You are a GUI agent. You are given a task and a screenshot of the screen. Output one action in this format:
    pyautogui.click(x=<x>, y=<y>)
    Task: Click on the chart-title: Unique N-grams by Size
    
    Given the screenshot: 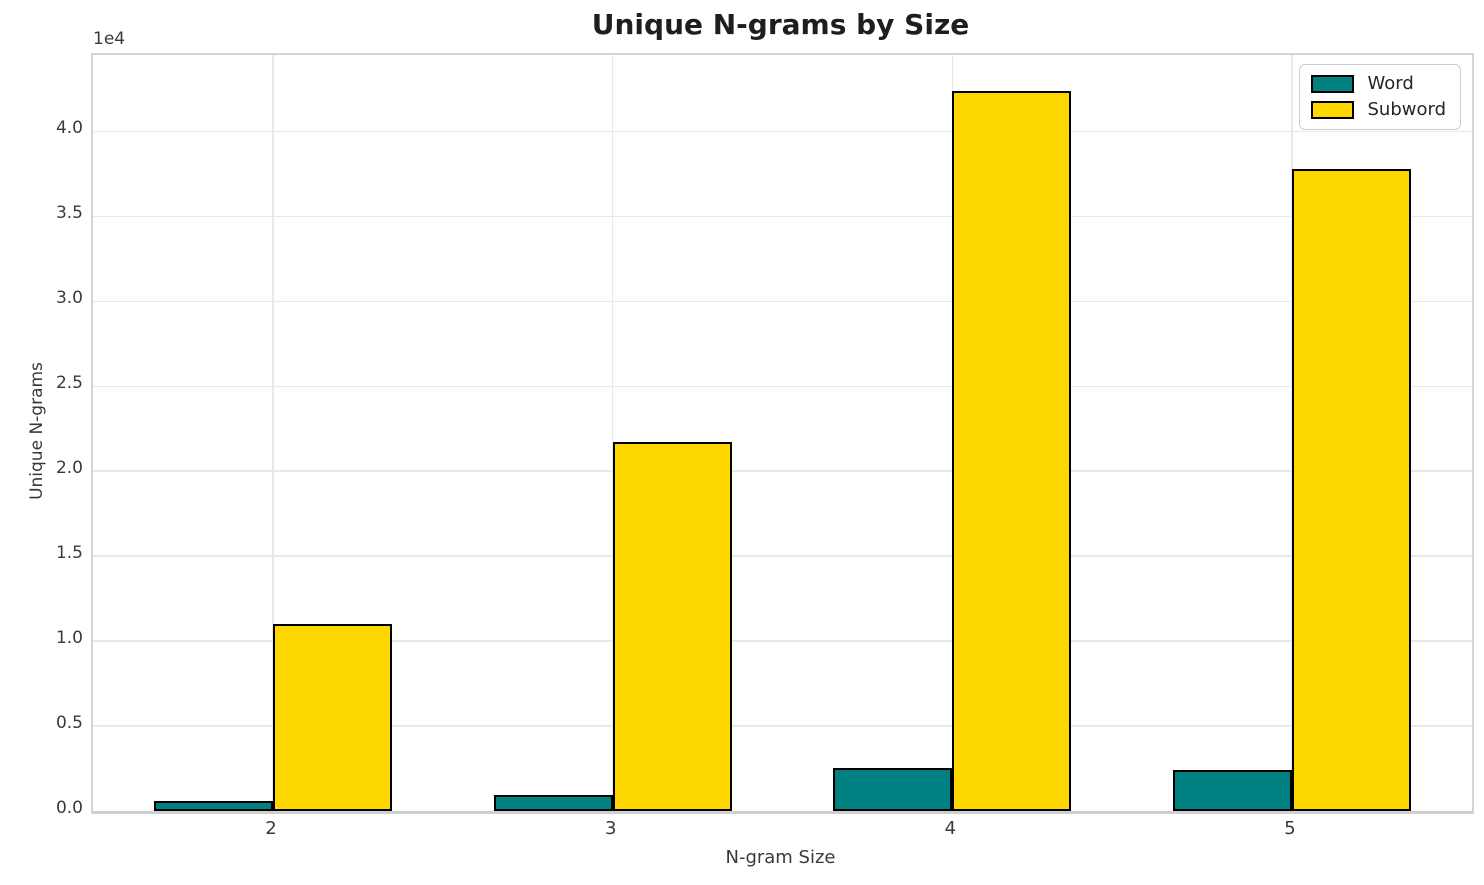 What is the action you would take?
    pyautogui.click(x=780, y=24)
    